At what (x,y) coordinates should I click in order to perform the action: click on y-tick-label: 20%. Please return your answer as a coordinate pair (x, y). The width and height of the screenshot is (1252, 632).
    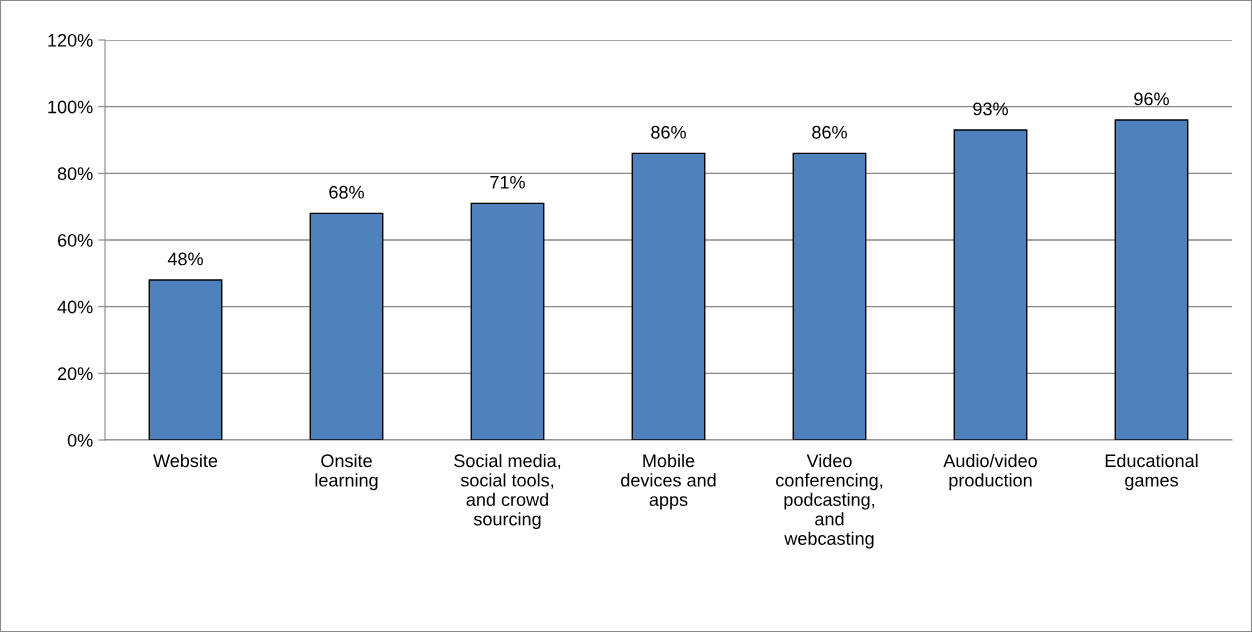
    Looking at the image, I should click on (75, 374).